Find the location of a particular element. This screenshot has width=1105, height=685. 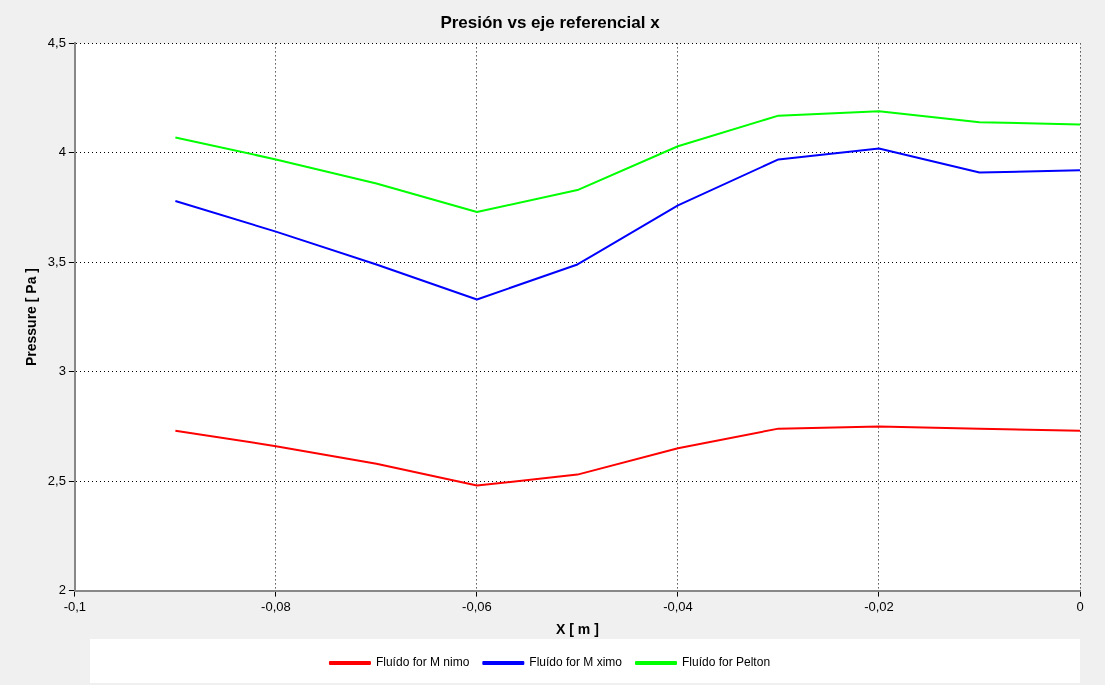

legend-label: Fluído for M nimo is located at coordinates (422, 662).